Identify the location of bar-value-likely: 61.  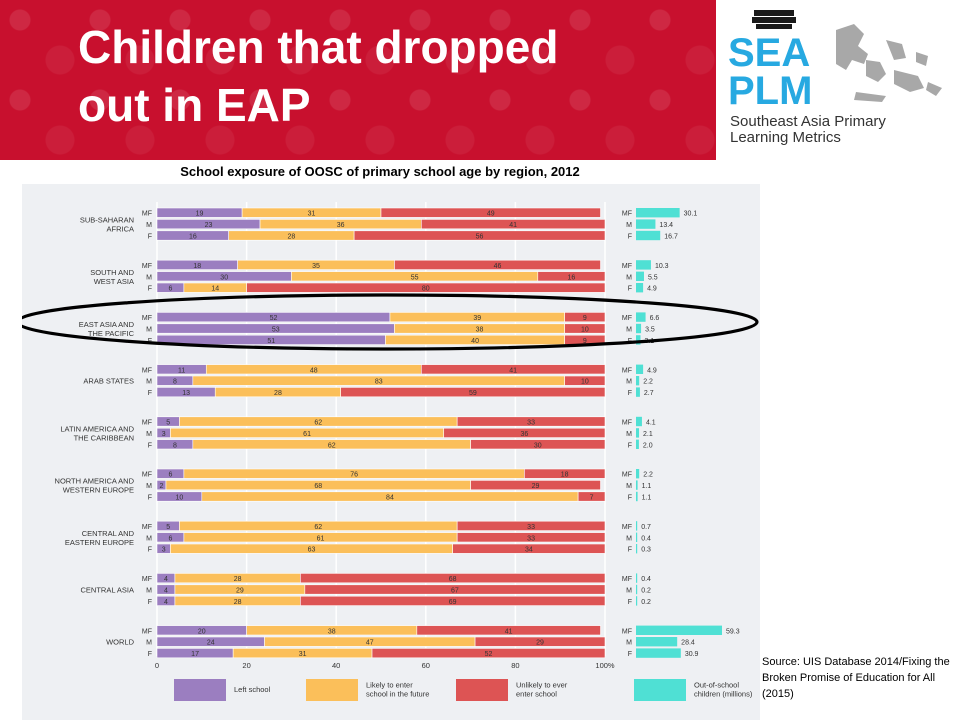
(321, 538).